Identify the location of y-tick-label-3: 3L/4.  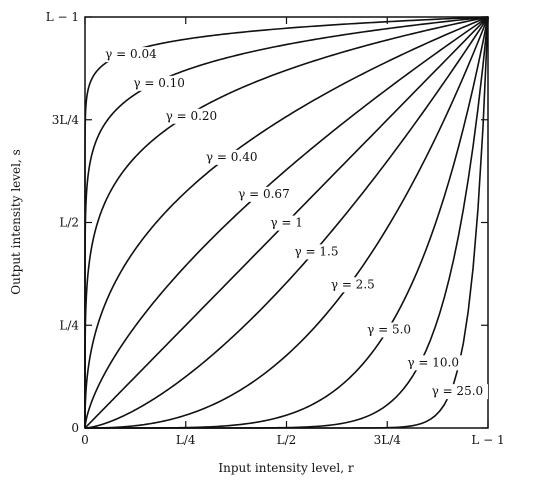
(66, 120).